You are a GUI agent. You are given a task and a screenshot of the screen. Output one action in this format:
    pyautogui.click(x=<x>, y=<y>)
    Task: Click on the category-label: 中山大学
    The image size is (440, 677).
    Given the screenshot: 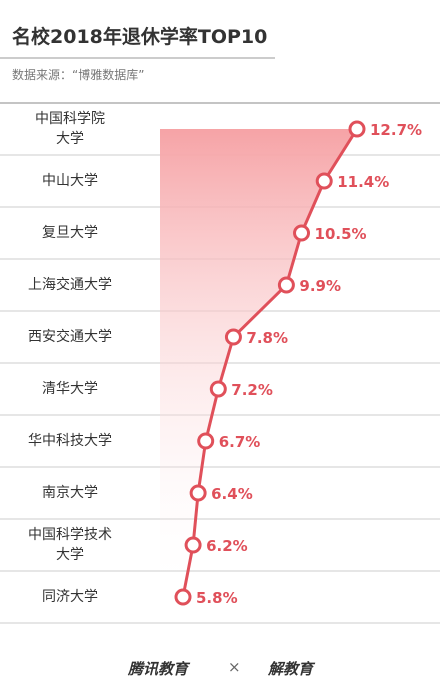 What is the action you would take?
    pyautogui.click(x=70, y=181)
    